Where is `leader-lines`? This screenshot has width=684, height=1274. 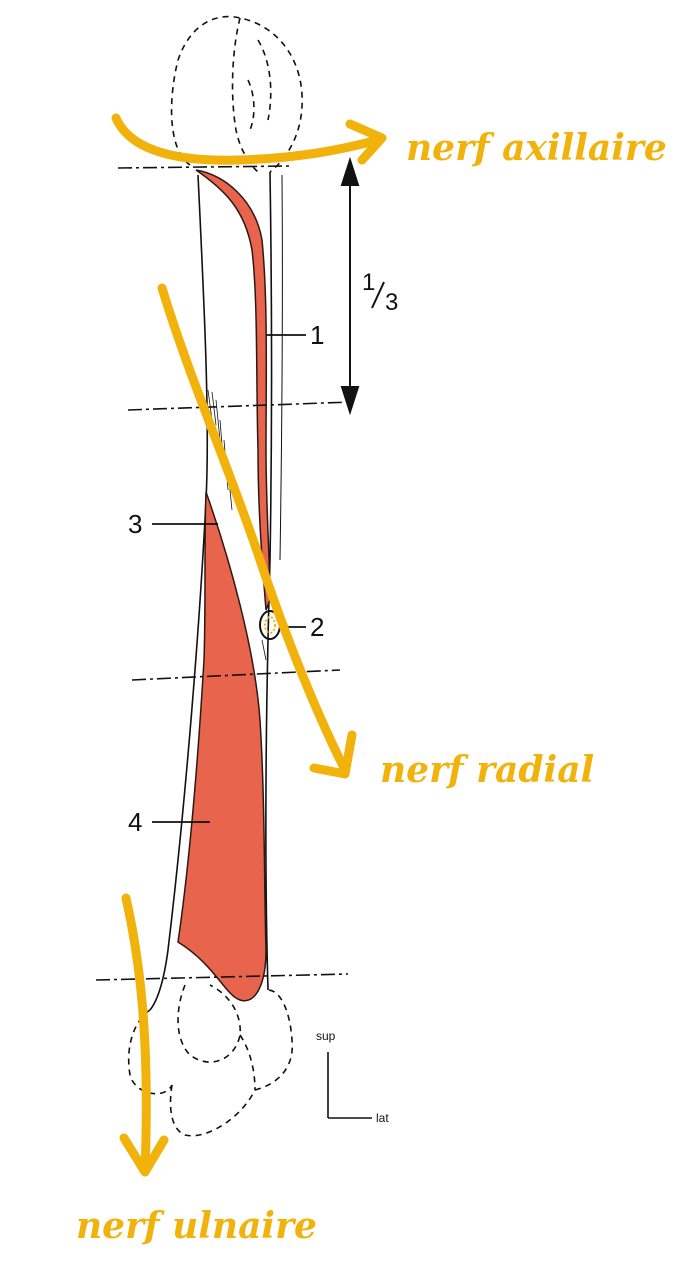
leader-lines is located at coordinates (229, 578).